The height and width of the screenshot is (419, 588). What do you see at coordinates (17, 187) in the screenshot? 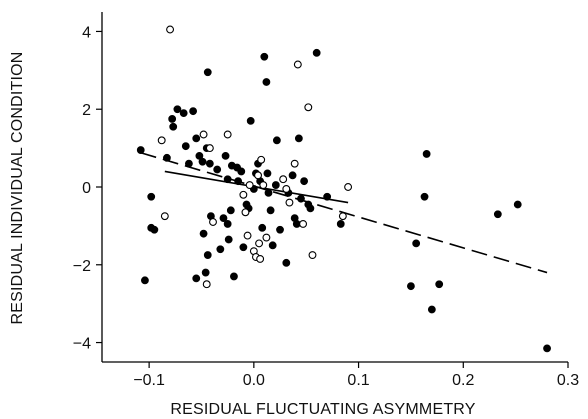
I see `y-axis-label: RESIDUAL INDIVIDUAL CONDITION` at bounding box center [17, 187].